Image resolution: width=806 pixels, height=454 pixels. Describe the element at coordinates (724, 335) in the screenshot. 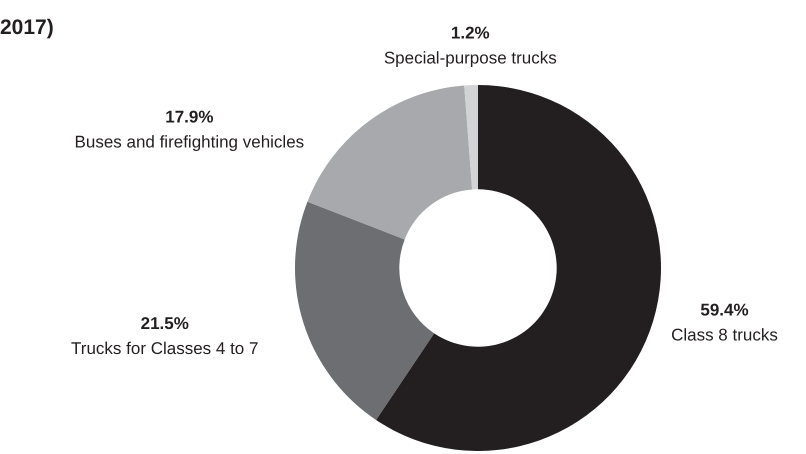

I see `slice-label: Class 8 trucks` at that location.